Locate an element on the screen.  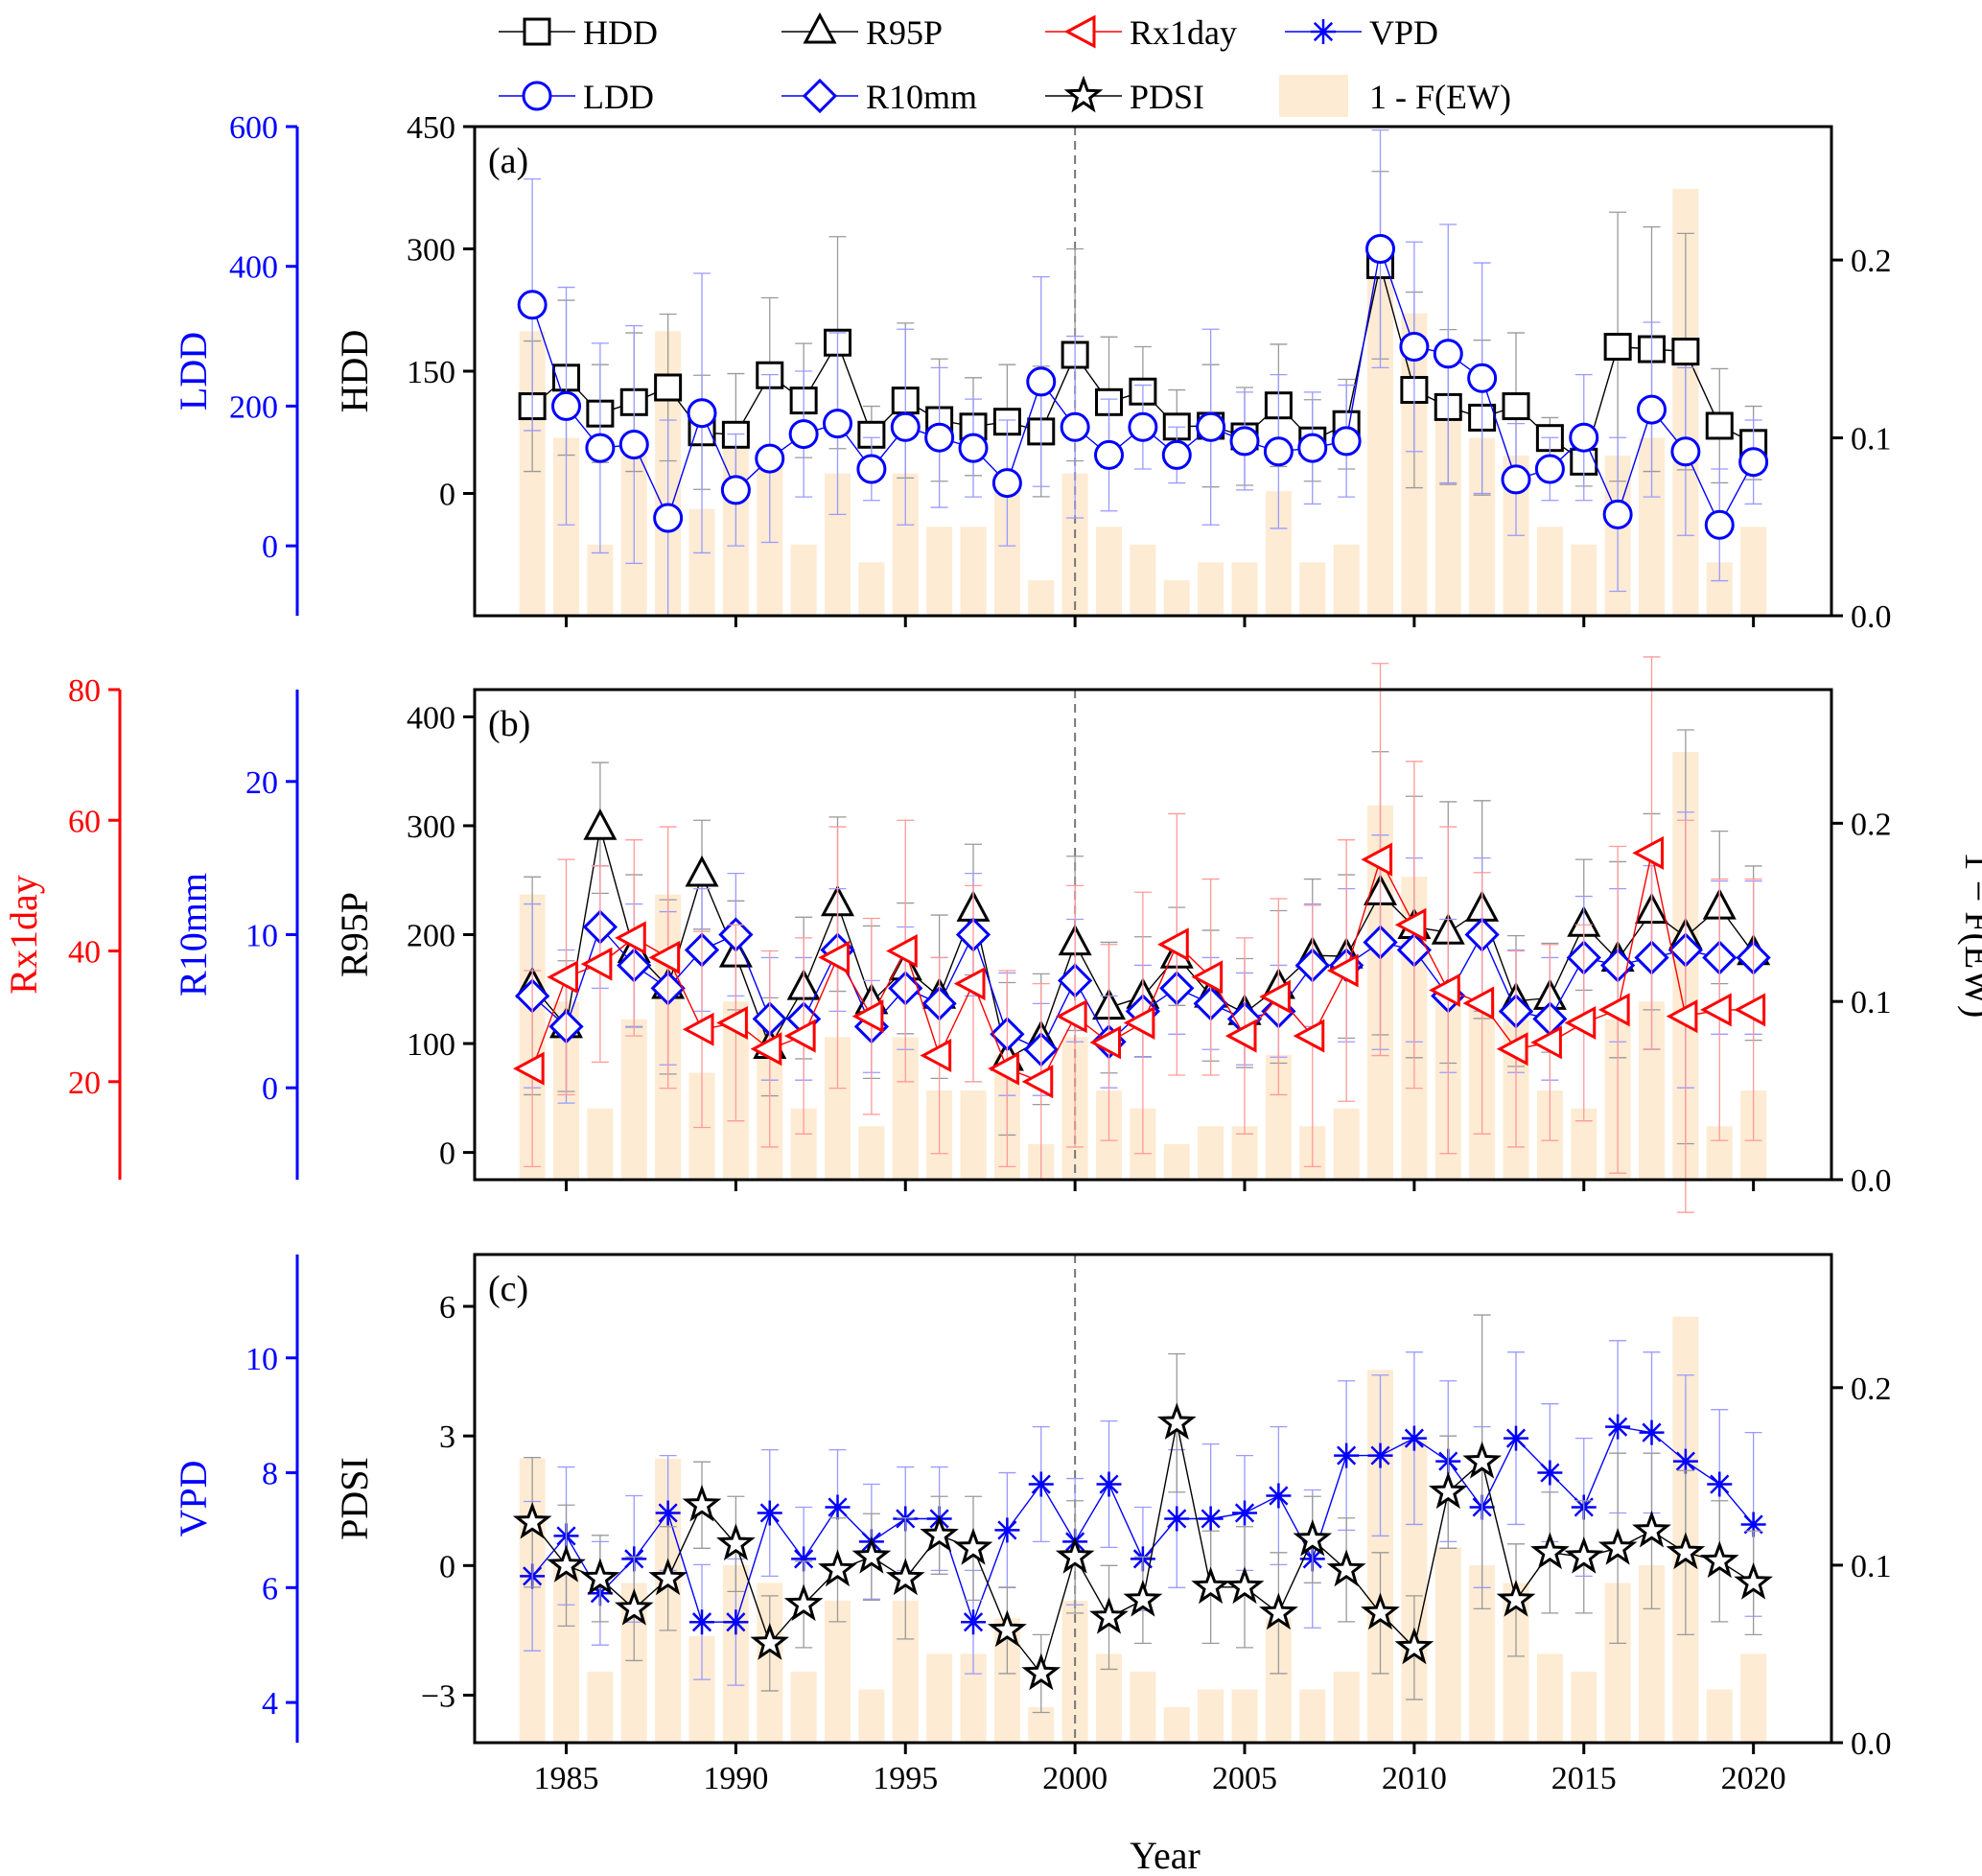
point-vpd-2003 is located at coordinates (1177, 1519).